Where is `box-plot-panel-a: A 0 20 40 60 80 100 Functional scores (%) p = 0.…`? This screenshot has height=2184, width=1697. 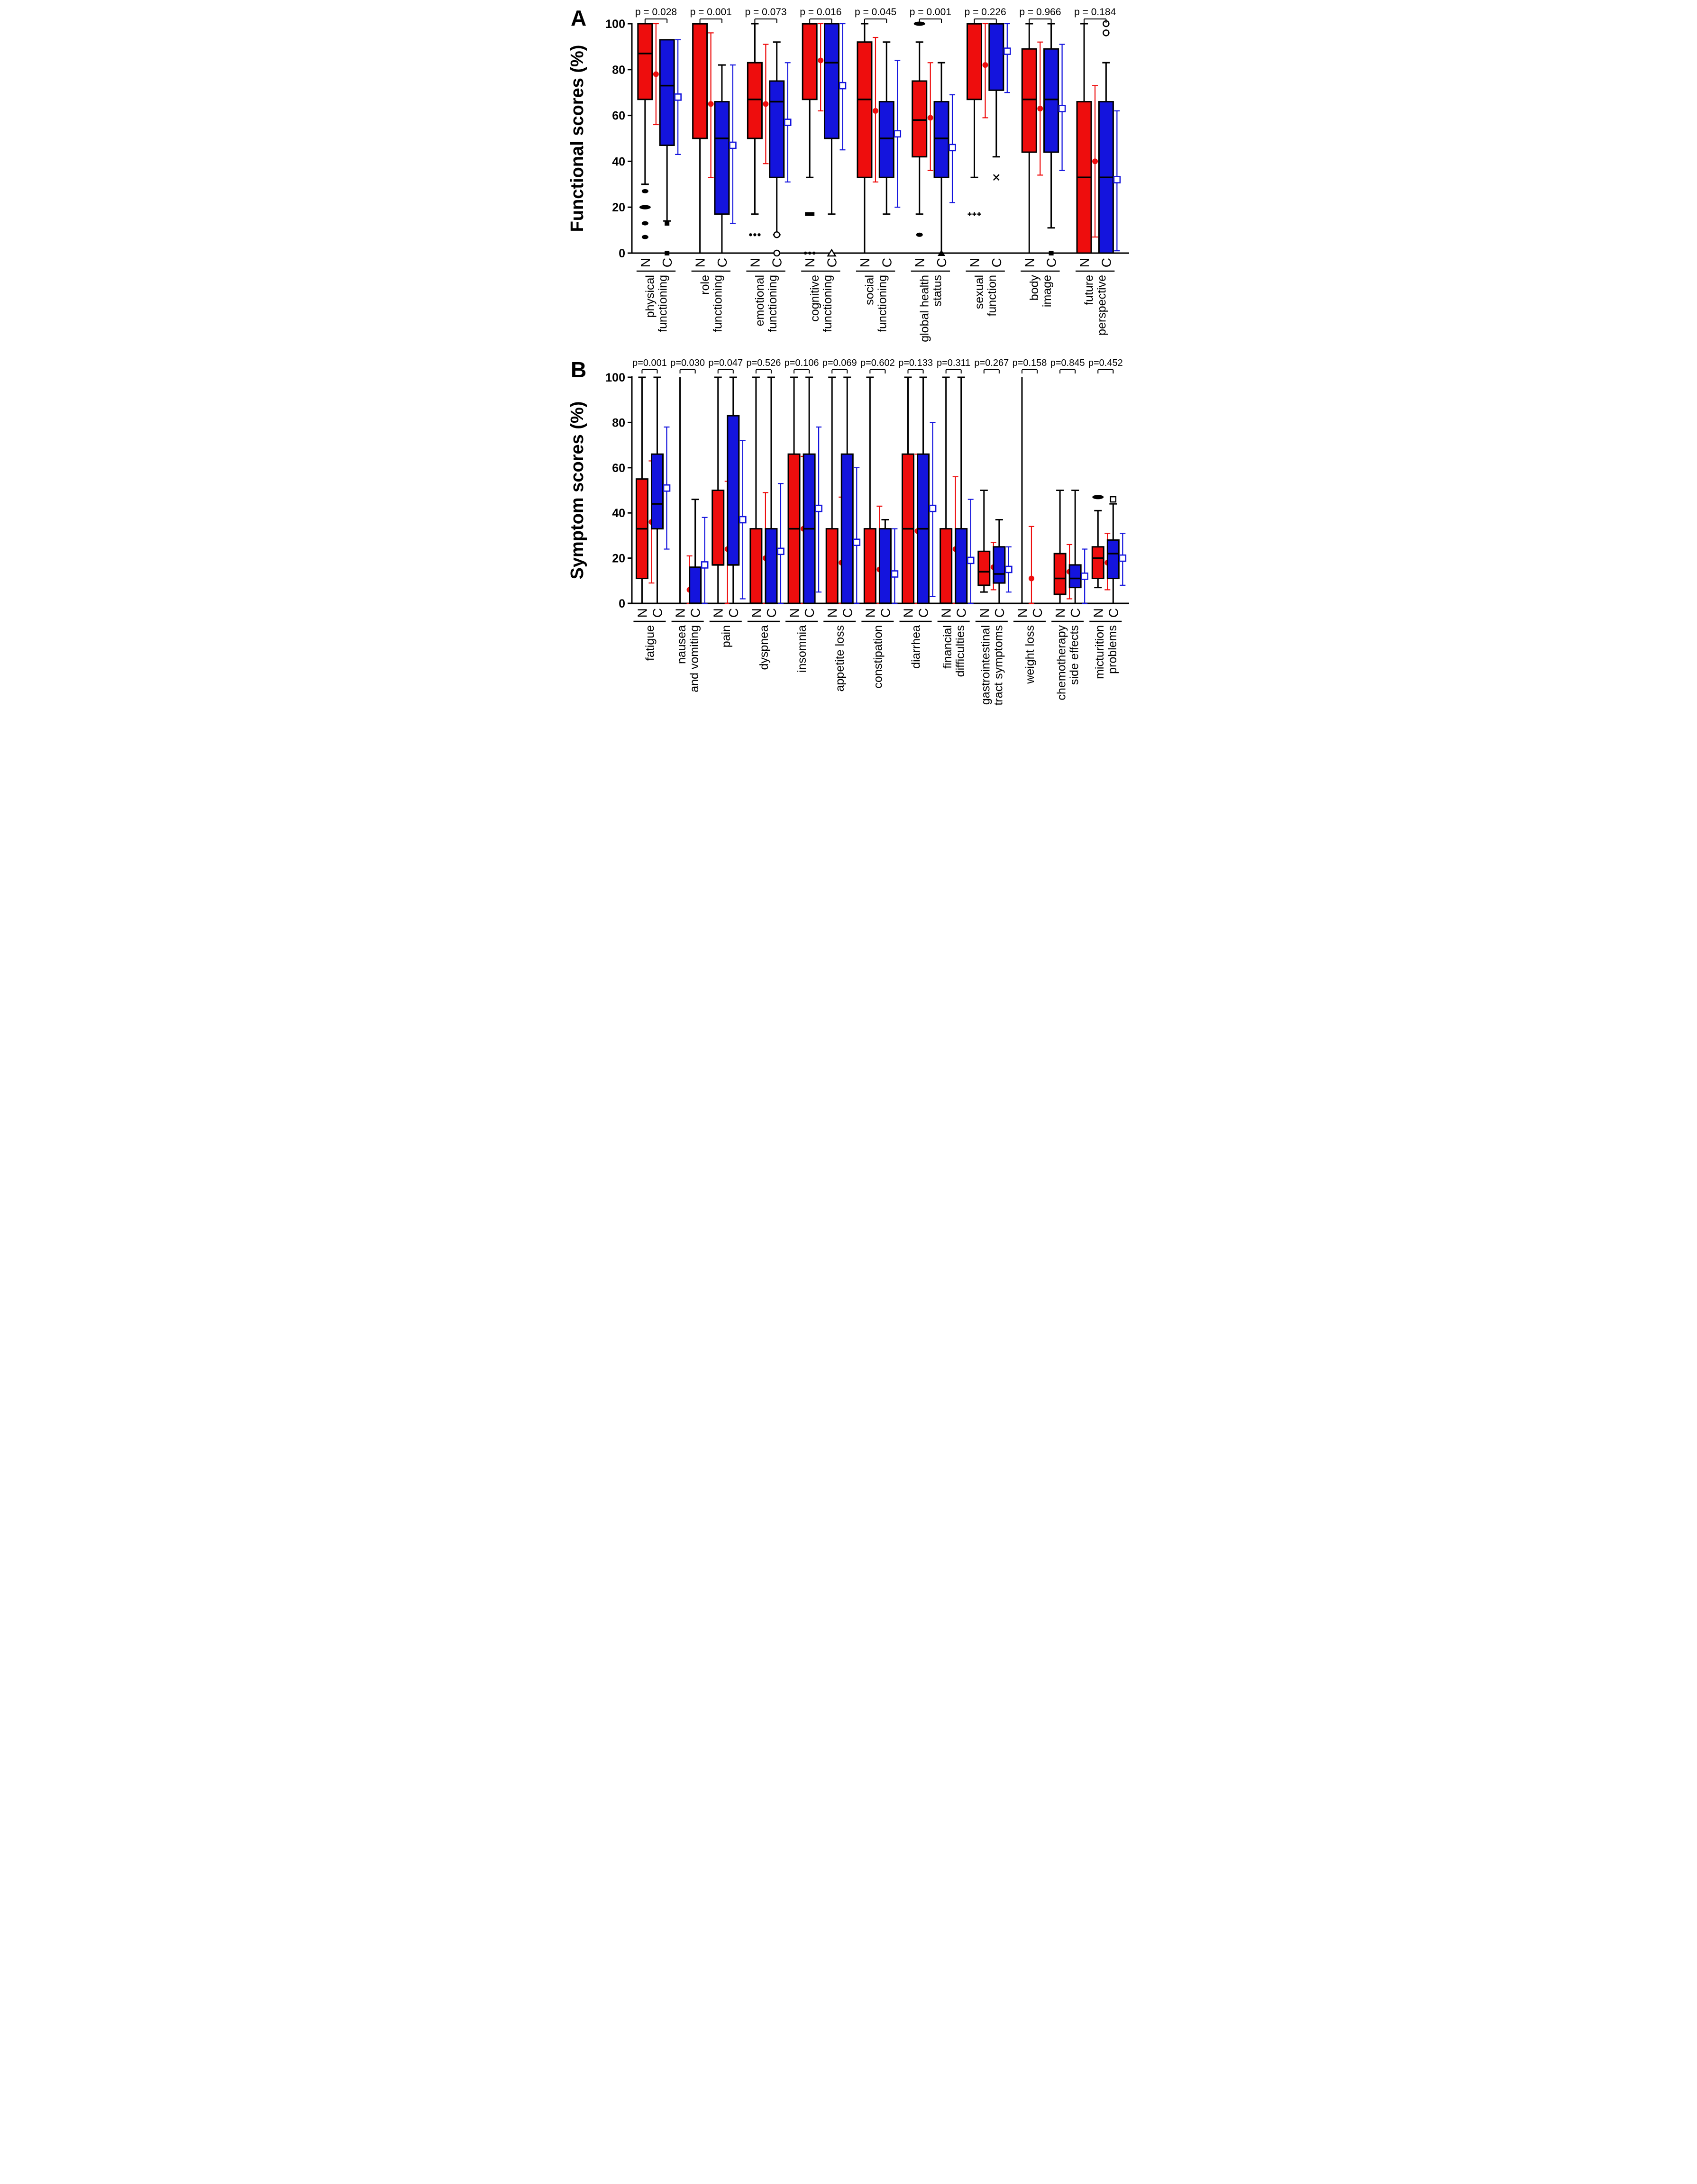
box-plot-panel-a: A 0 20 40 60 80 100 Functional scores (%) p = 0.… is located at coordinates (848, 174).